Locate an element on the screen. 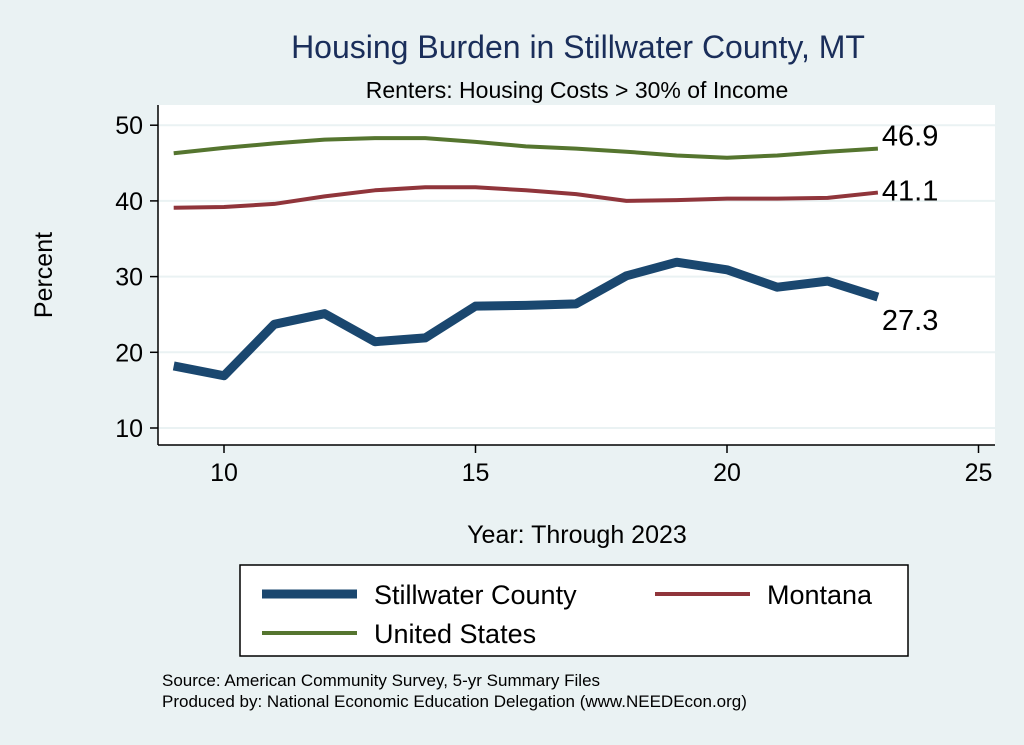  y-axis-label: Percent is located at coordinates (44, 275).